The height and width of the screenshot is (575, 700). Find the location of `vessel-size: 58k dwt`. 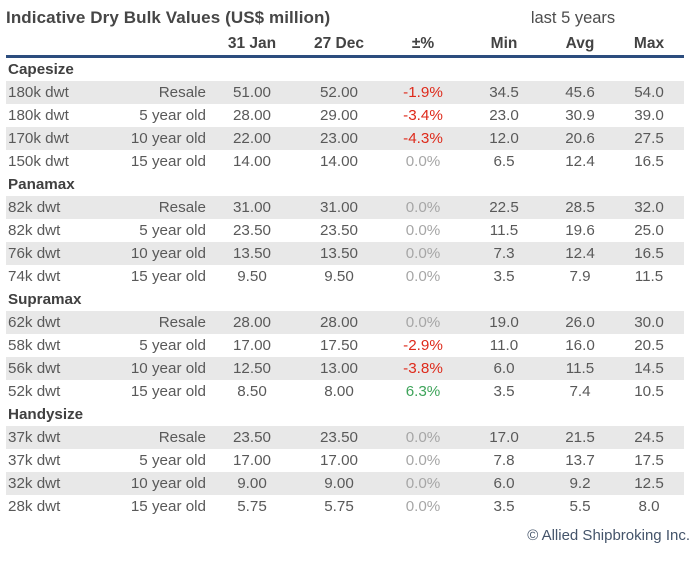

vessel-size: 58k dwt is located at coordinates (34, 345).